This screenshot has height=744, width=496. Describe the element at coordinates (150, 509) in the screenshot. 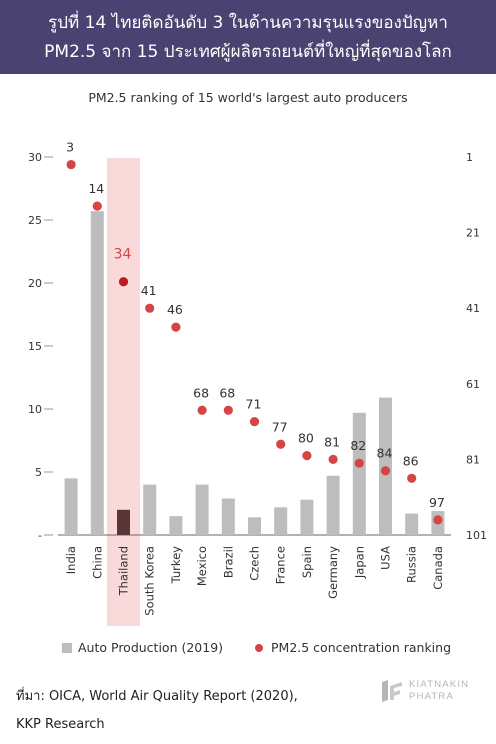

I see `bar-south-korea` at that location.